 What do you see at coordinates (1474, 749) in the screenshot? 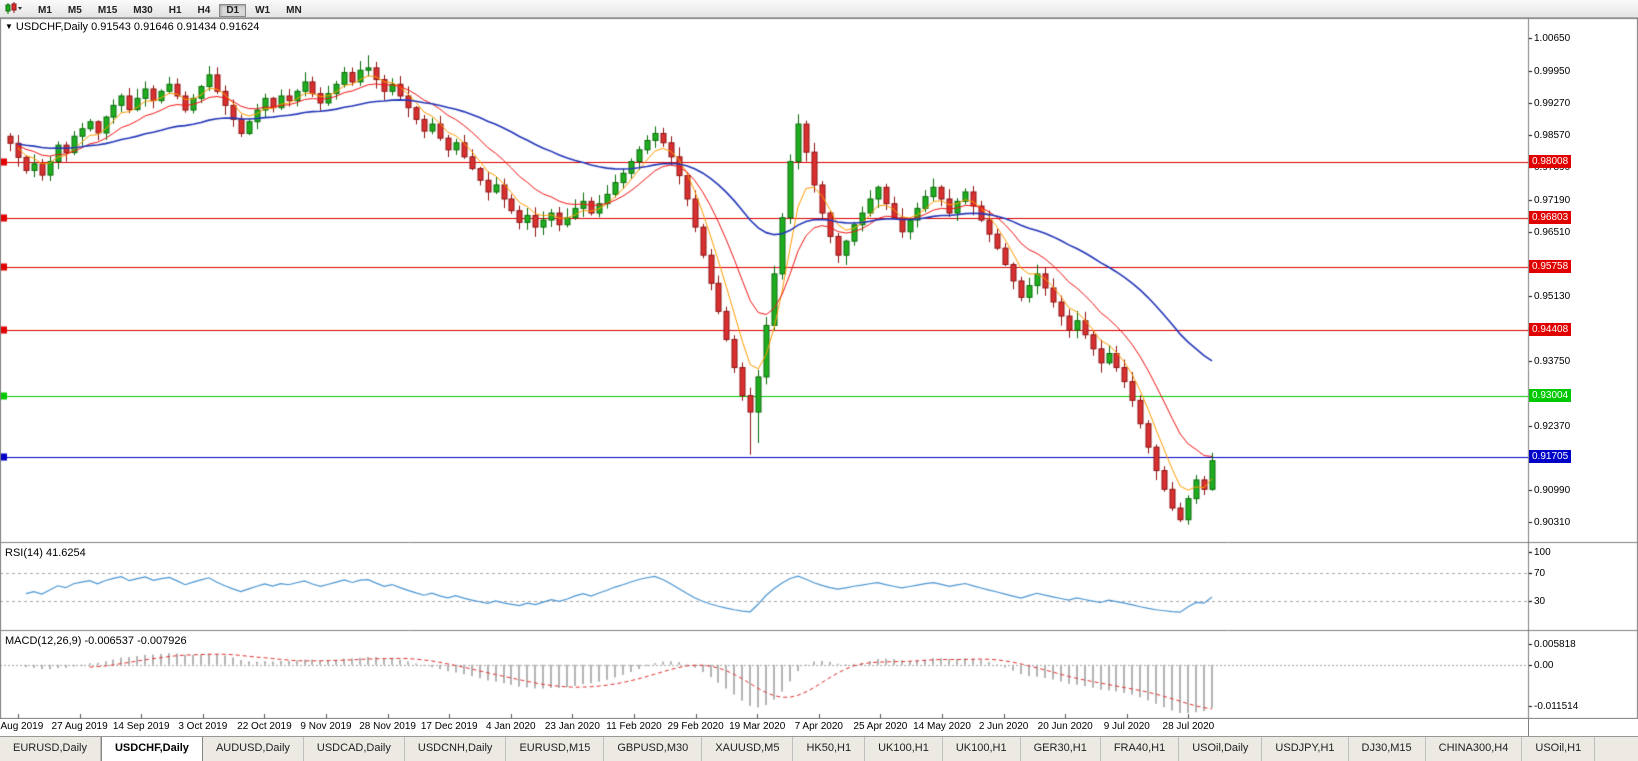
I see `tab-china300-h4: CHINA300,H4` at bounding box center [1474, 749].